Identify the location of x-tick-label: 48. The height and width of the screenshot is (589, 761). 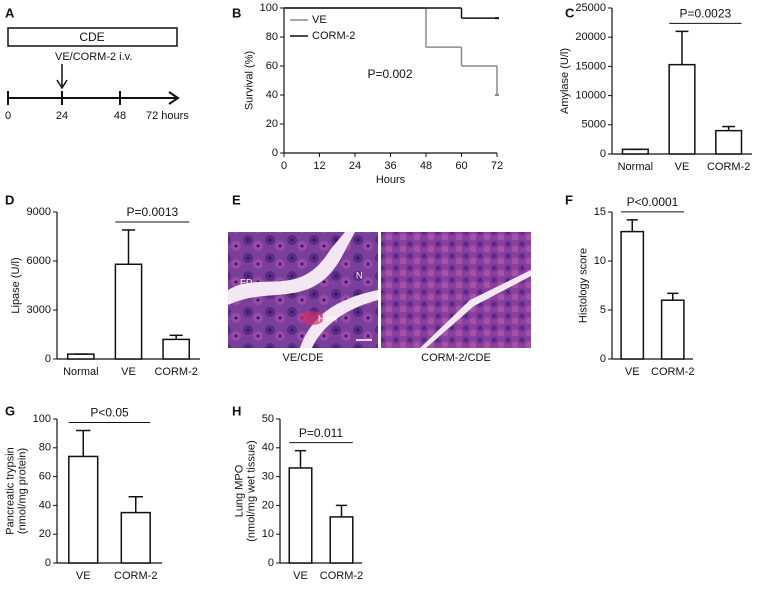
(426, 166).